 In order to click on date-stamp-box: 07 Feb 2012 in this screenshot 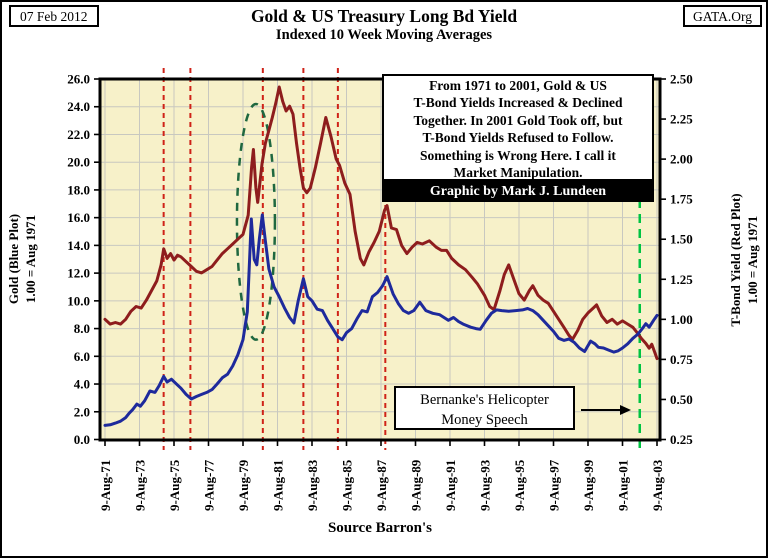, I will do `click(54, 16)`.